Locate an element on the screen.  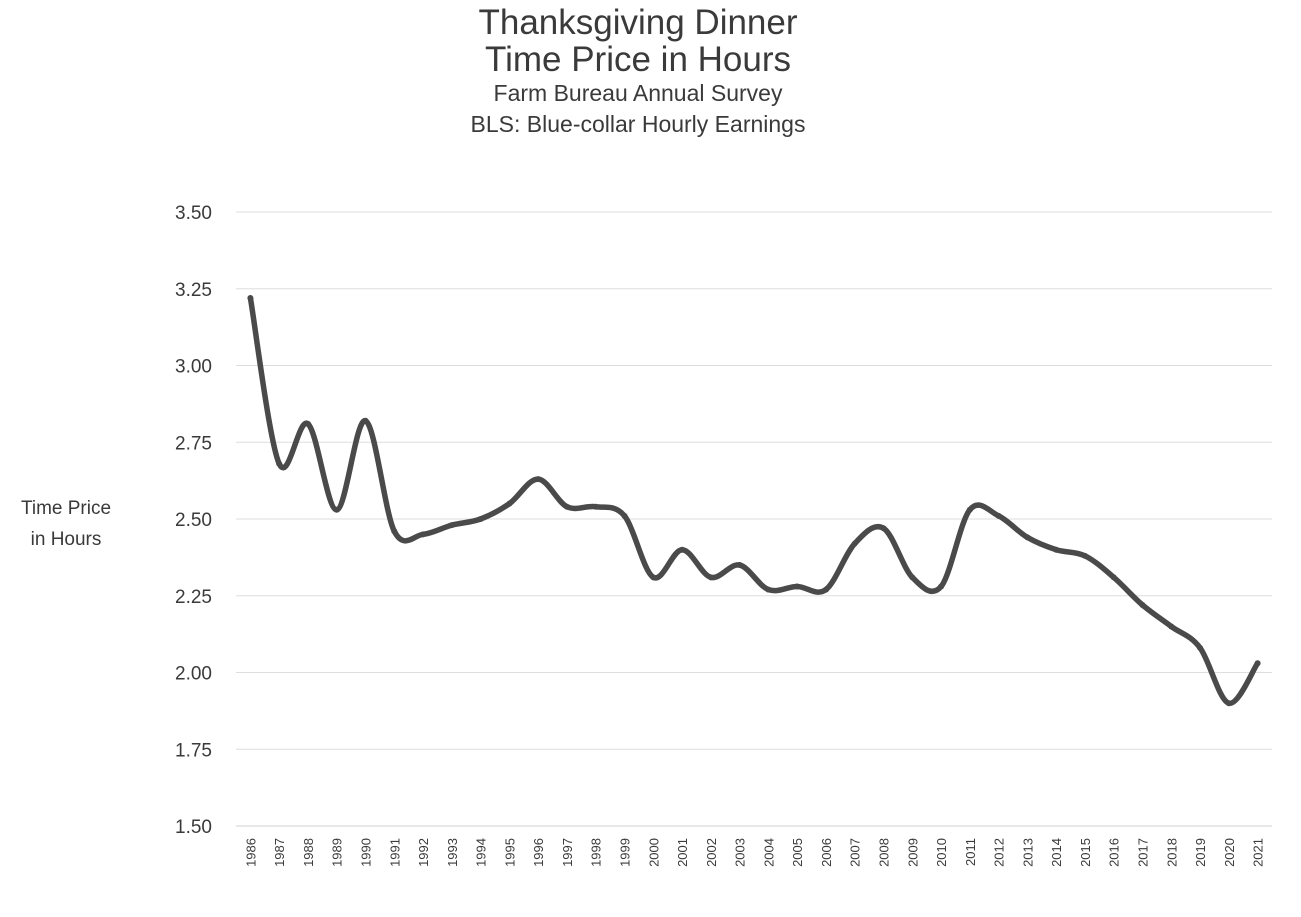
x-tick-label: 2012 is located at coordinates (999, 852).